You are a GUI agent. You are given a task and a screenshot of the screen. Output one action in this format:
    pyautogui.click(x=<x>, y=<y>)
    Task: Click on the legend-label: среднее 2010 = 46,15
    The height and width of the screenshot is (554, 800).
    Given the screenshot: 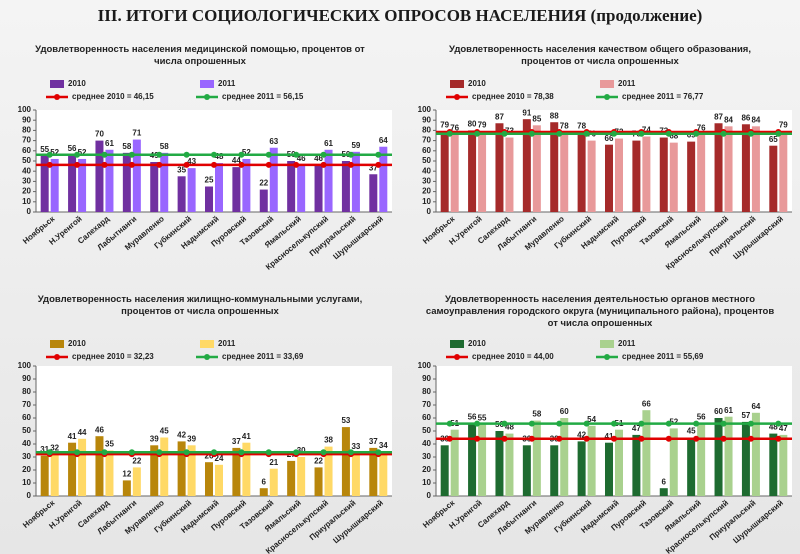 What is the action you would take?
    pyautogui.click(x=113, y=96)
    